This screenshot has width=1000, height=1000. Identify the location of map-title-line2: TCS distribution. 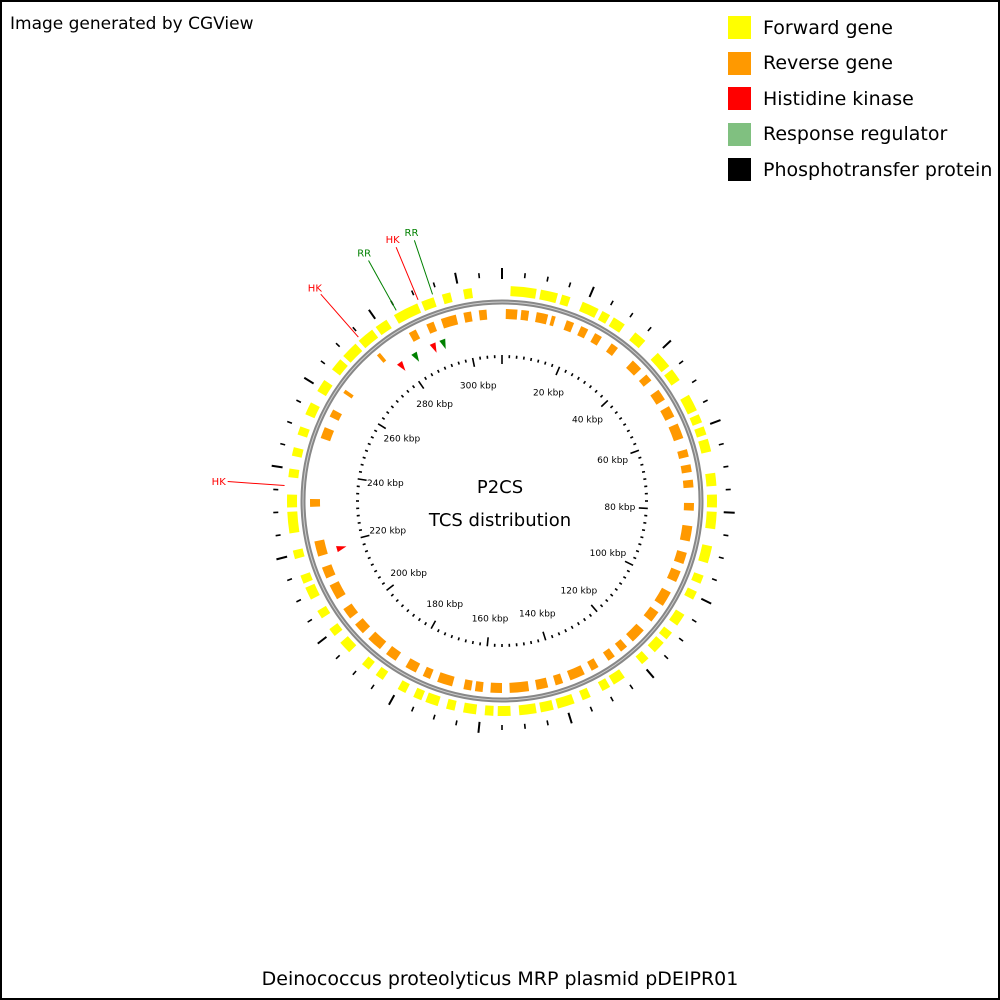
(499, 520).